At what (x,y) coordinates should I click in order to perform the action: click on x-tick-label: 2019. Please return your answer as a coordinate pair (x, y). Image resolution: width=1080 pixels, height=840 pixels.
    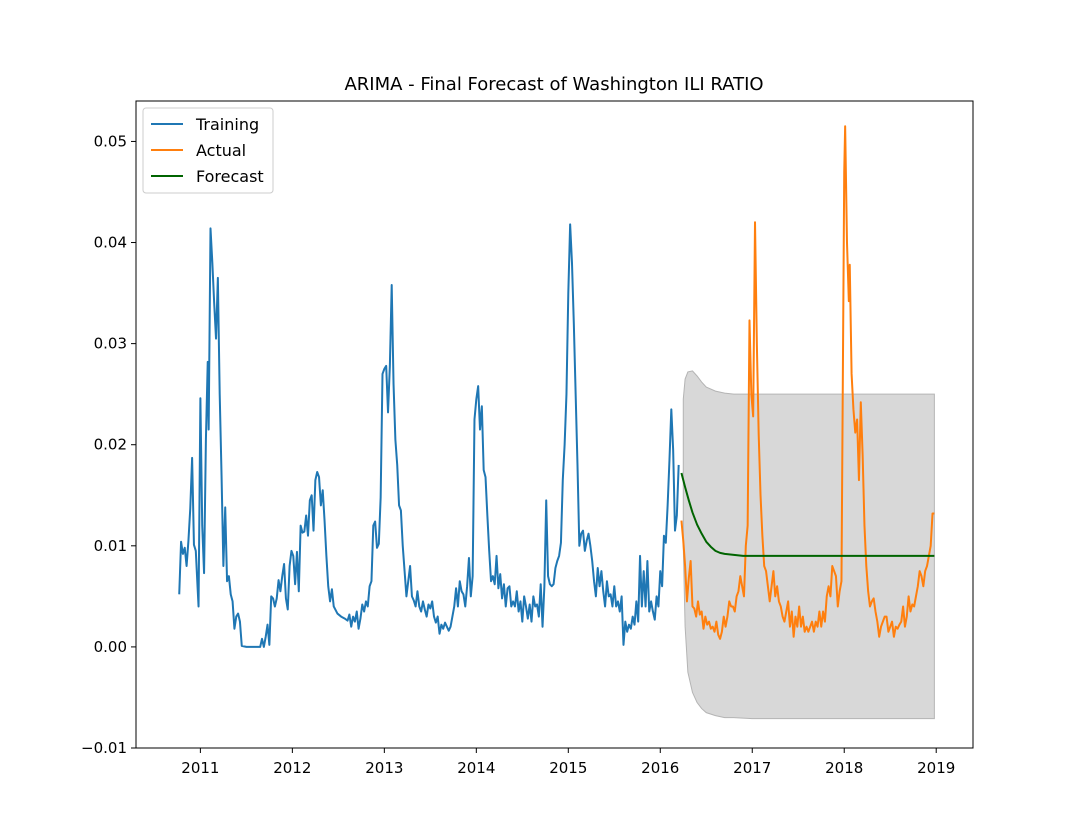
    Looking at the image, I should click on (936, 768).